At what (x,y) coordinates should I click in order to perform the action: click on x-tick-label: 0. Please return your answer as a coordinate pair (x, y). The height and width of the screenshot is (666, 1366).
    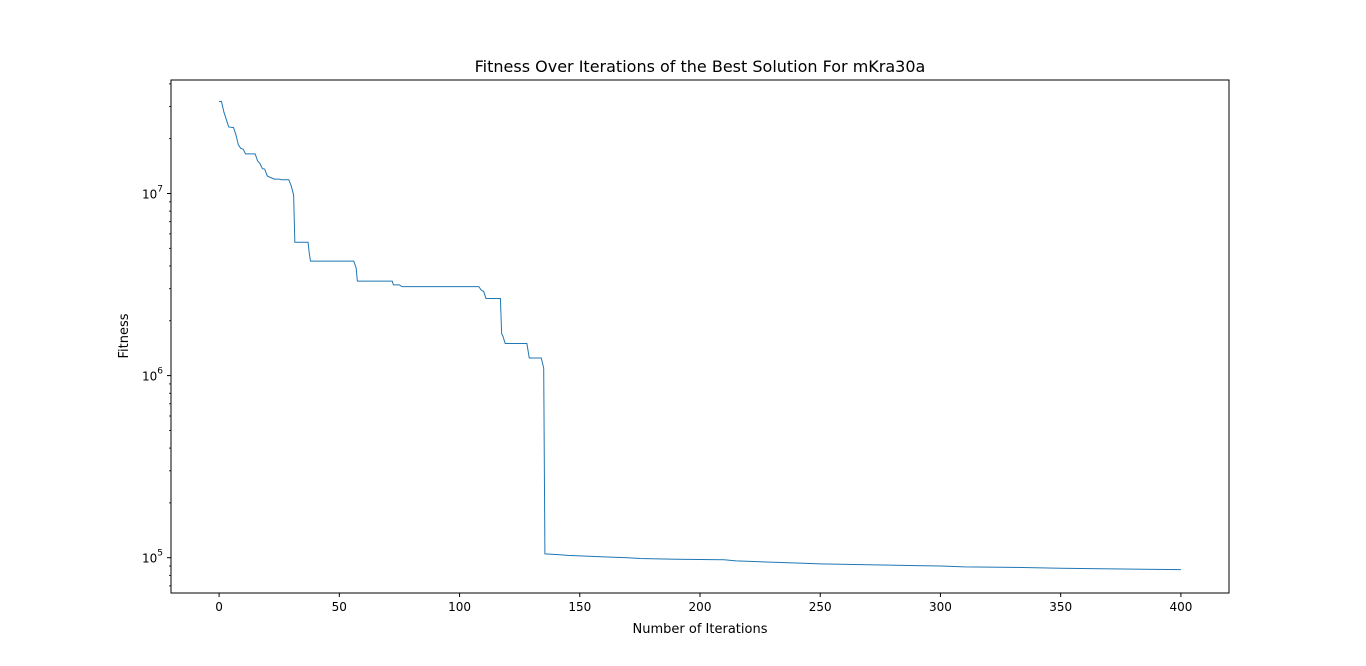
    Looking at the image, I should click on (219, 607).